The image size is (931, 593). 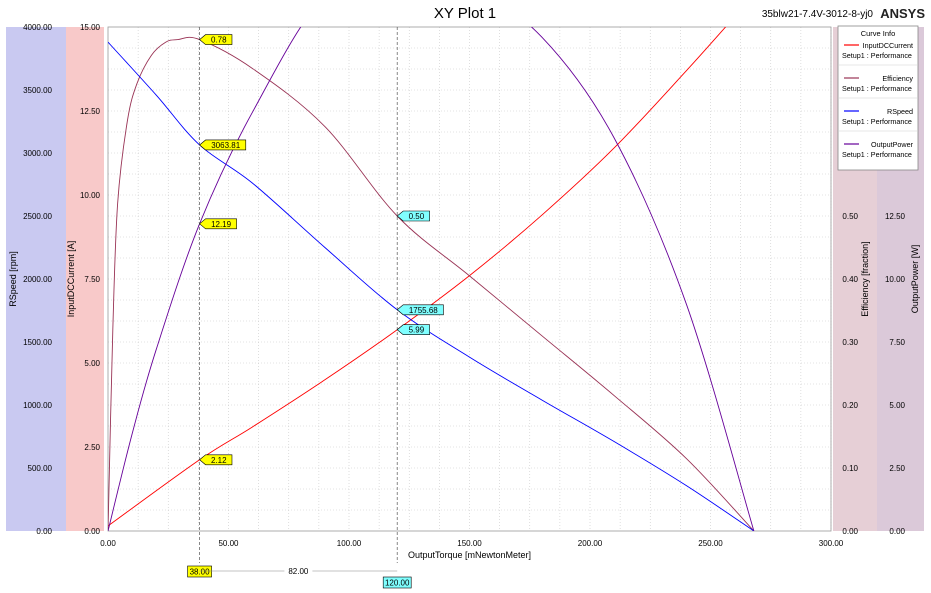 What do you see at coordinates (417, 216) in the screenshot?
I see `marker-label: 0.50` at bounding box center [417, 216].